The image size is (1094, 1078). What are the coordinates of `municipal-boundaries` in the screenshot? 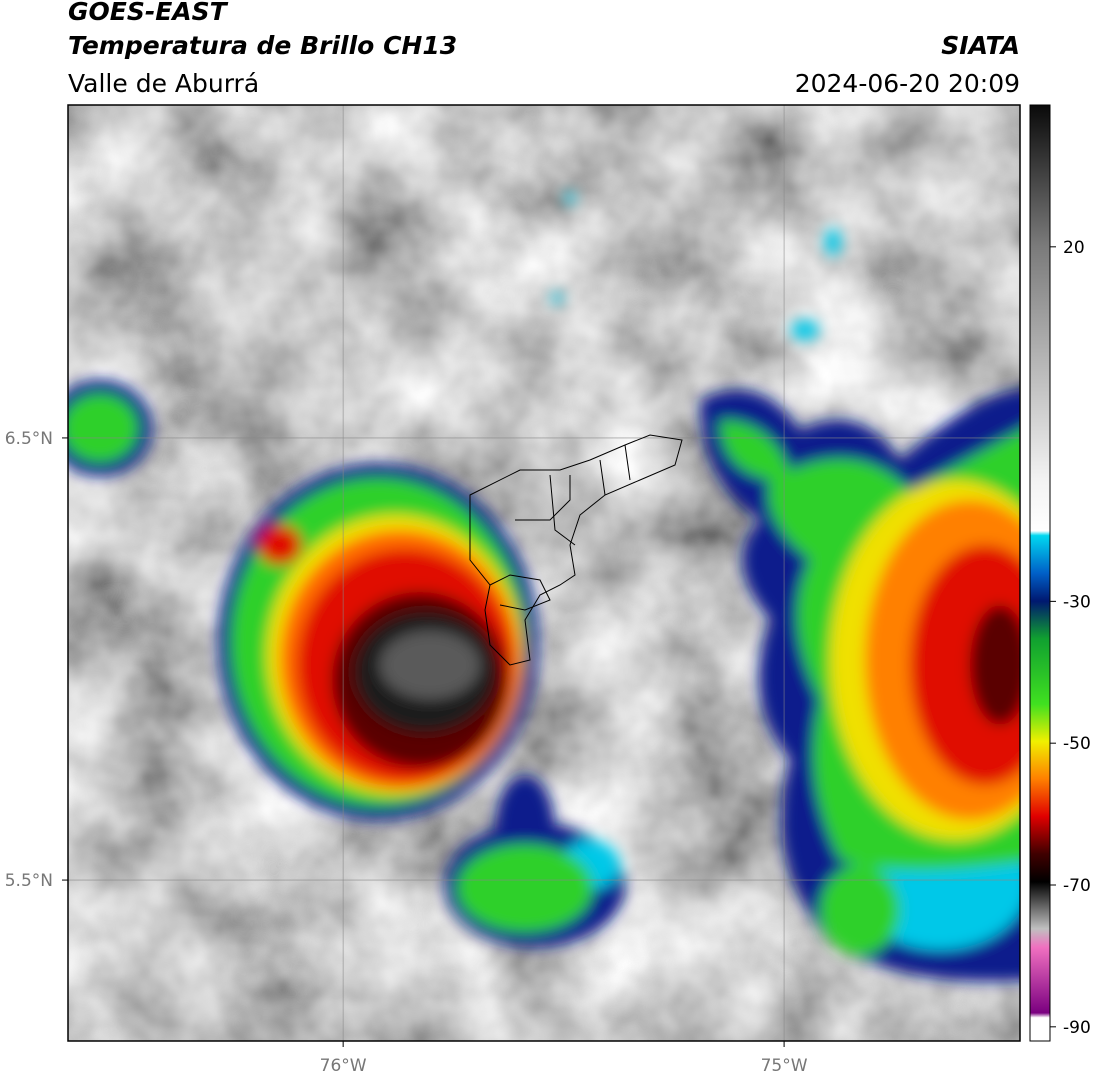 It's located at (576, 550).